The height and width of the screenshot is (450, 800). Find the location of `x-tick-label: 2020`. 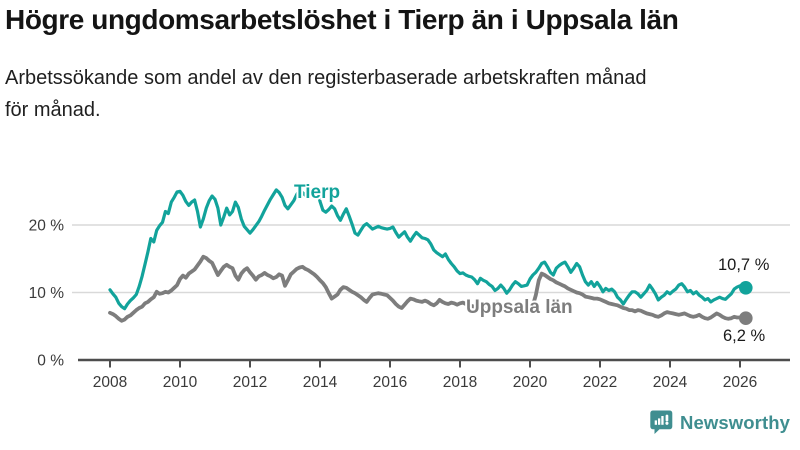

x-tick-label: 2020 is located at coordinates (530, 382).